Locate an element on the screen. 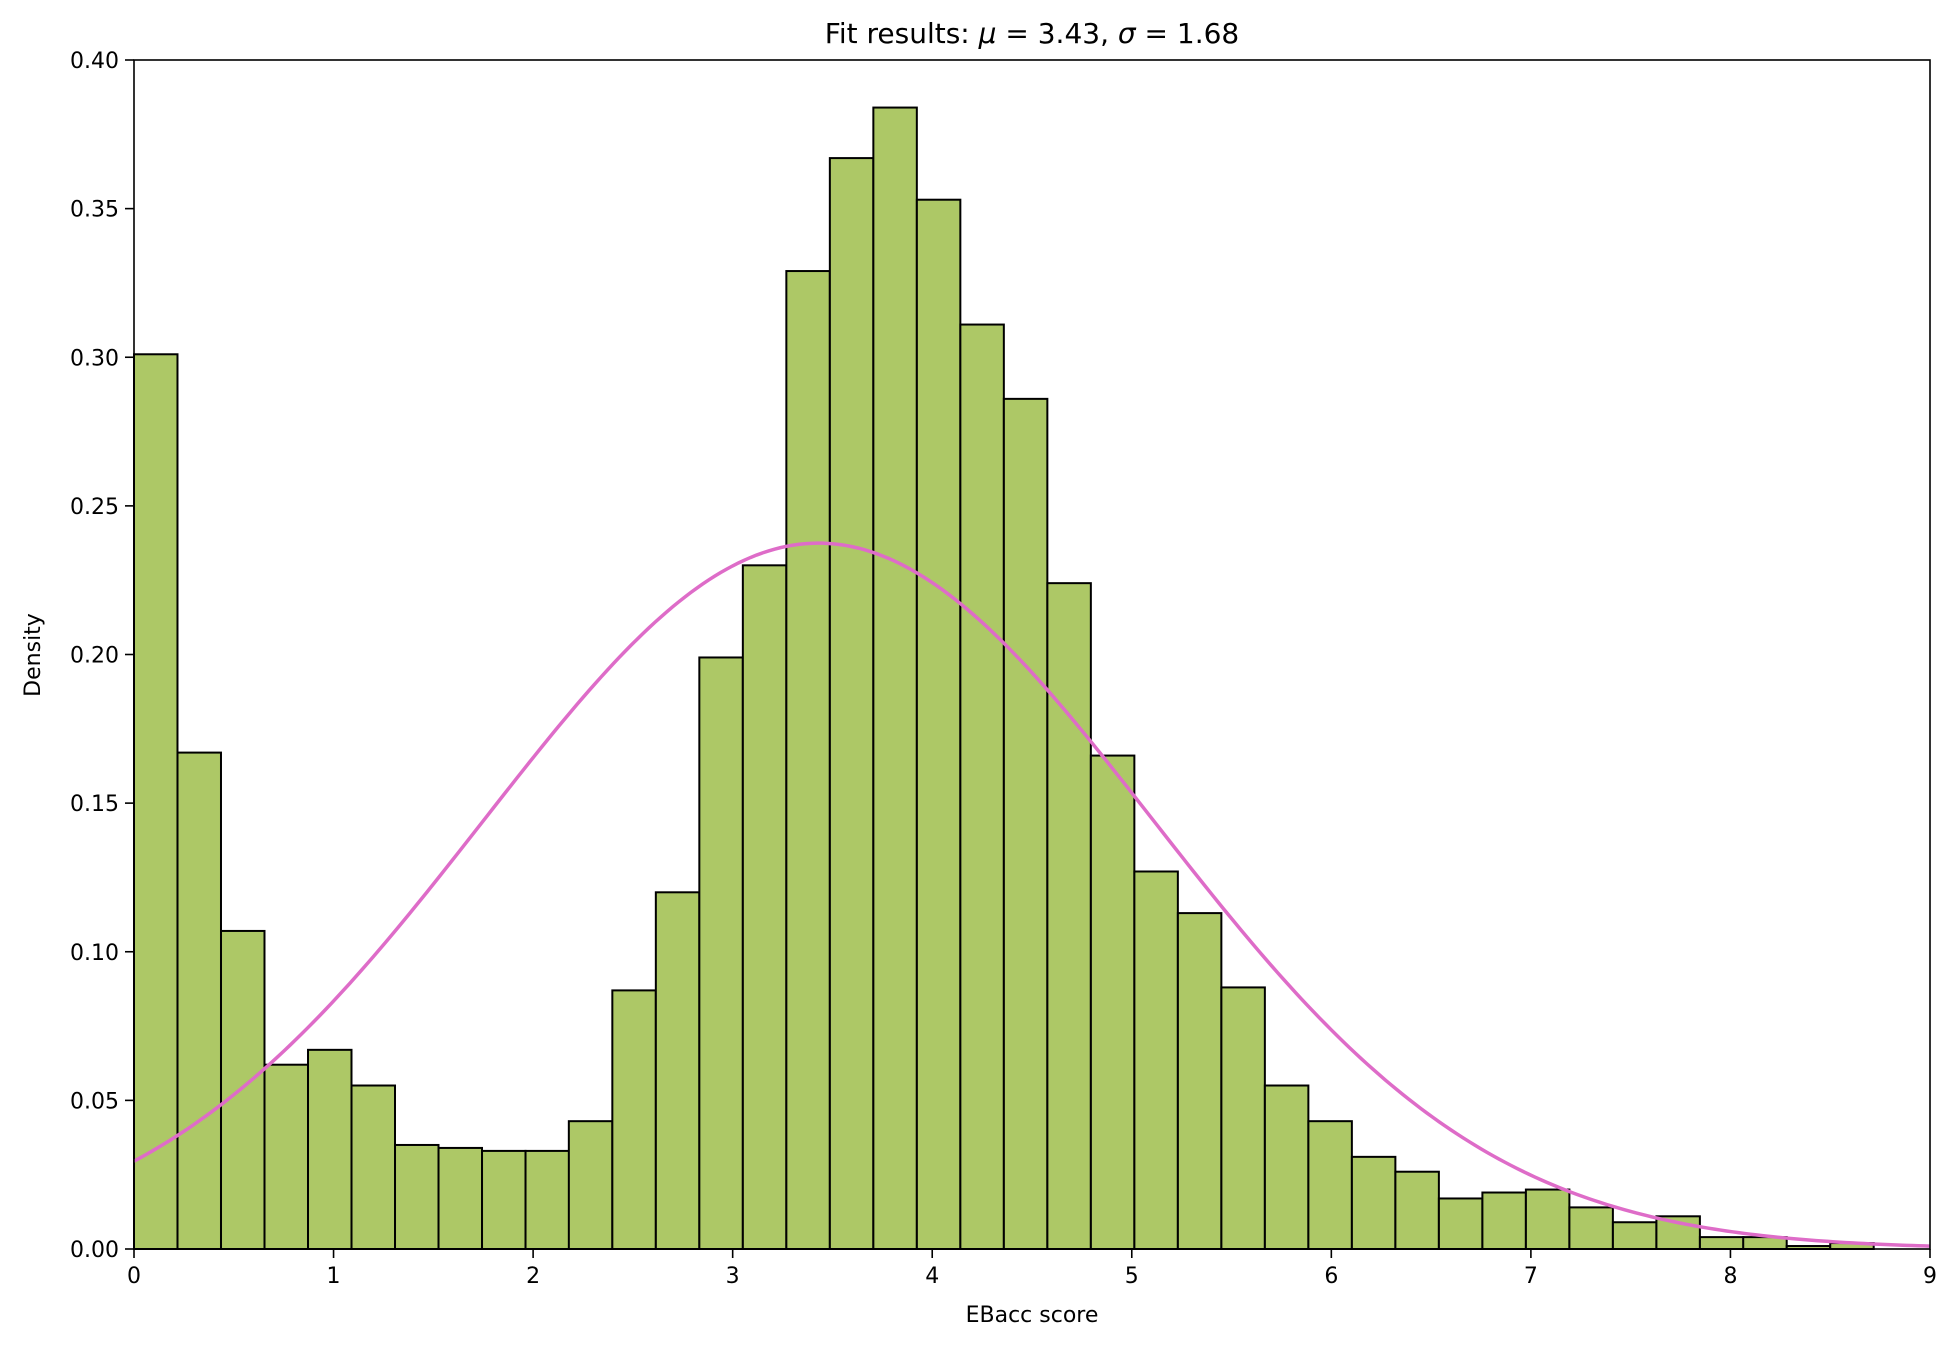 The image size is (1947, 1348). y-tick-label: 0.00 is located at coordinates (94, 1250).